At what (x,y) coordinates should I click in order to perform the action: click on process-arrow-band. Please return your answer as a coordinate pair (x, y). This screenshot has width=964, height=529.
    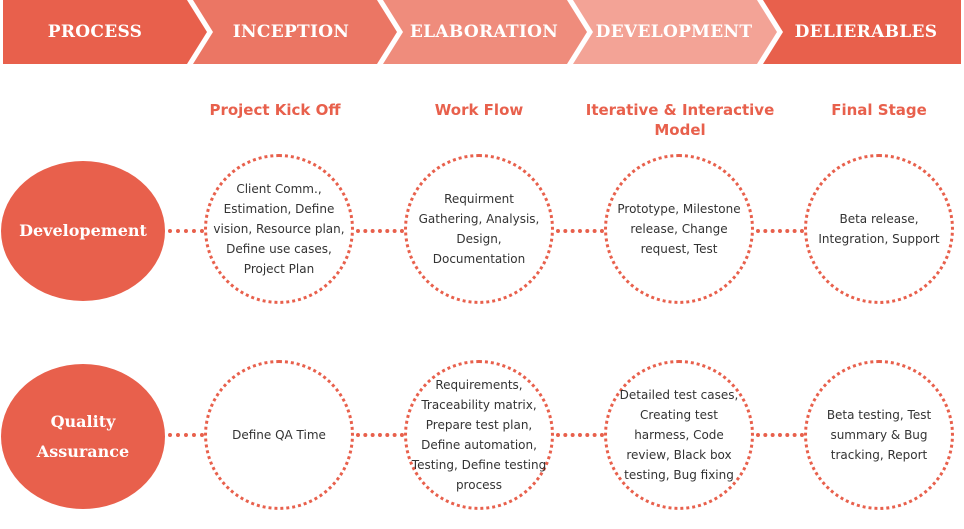
    Looking at the image, I should click on (482, 32).